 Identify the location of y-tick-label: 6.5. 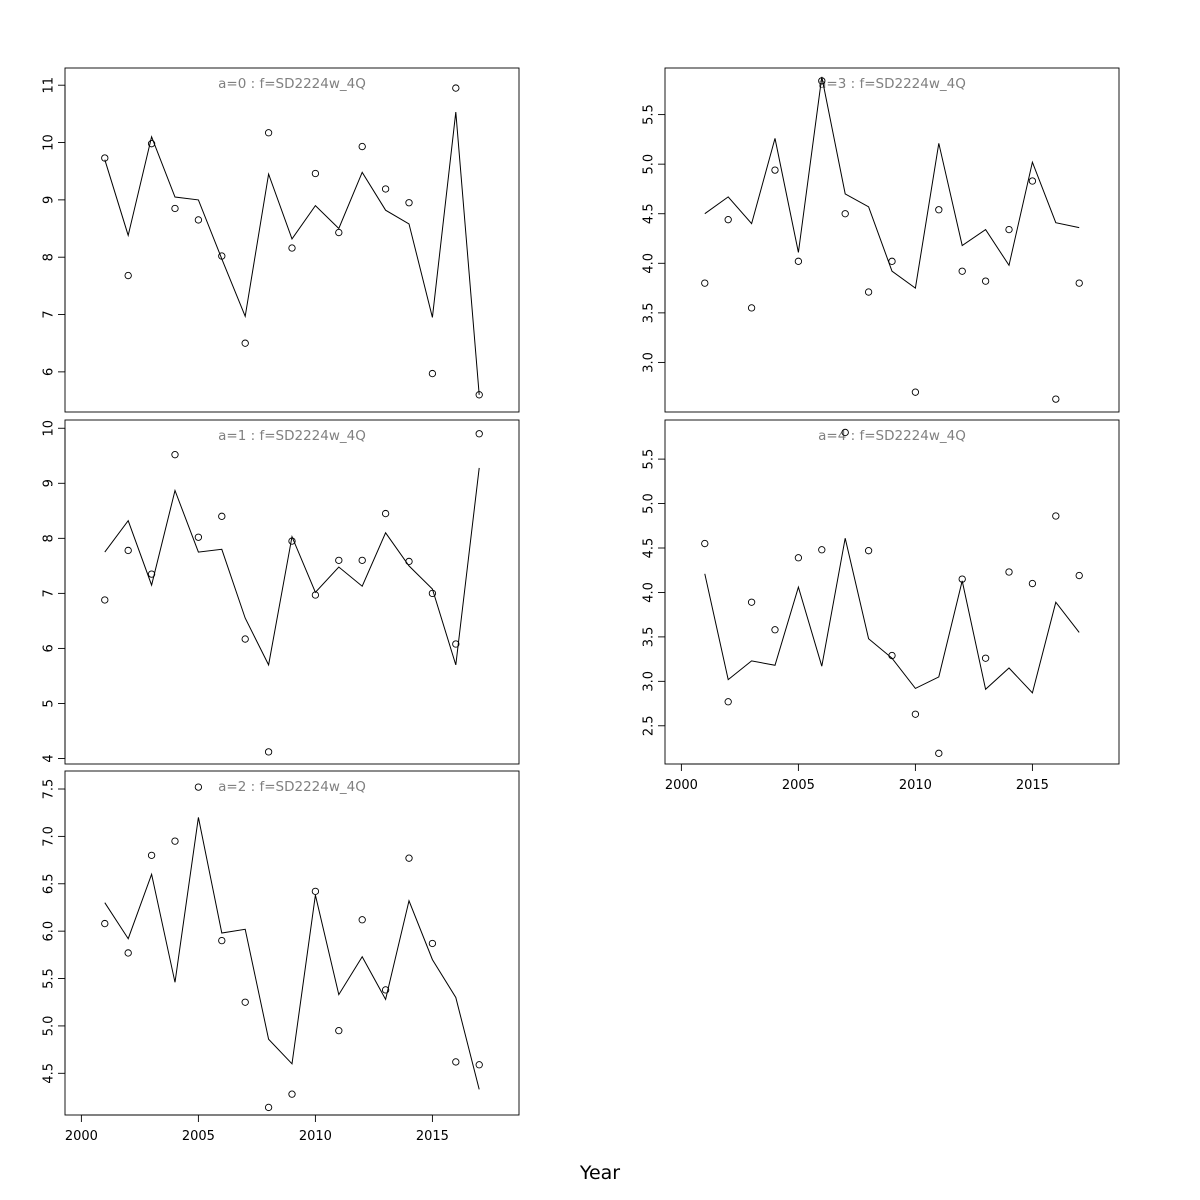
(49, 883).